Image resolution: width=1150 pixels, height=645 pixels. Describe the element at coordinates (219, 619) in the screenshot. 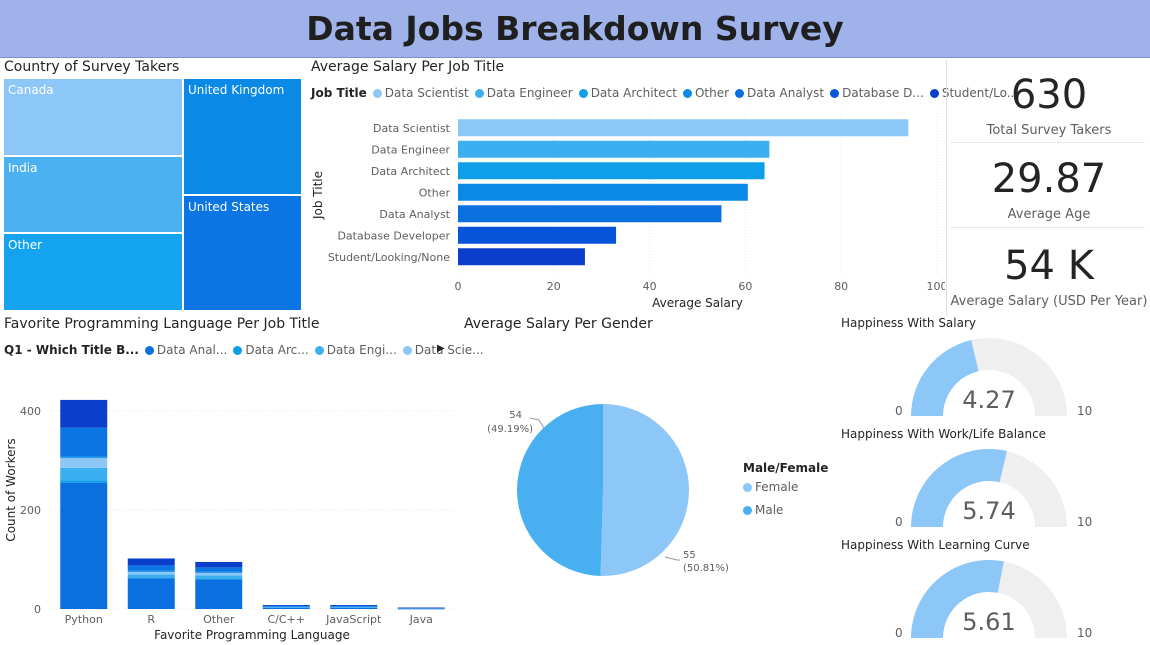

I see `x-tick-label: Other` at that location.